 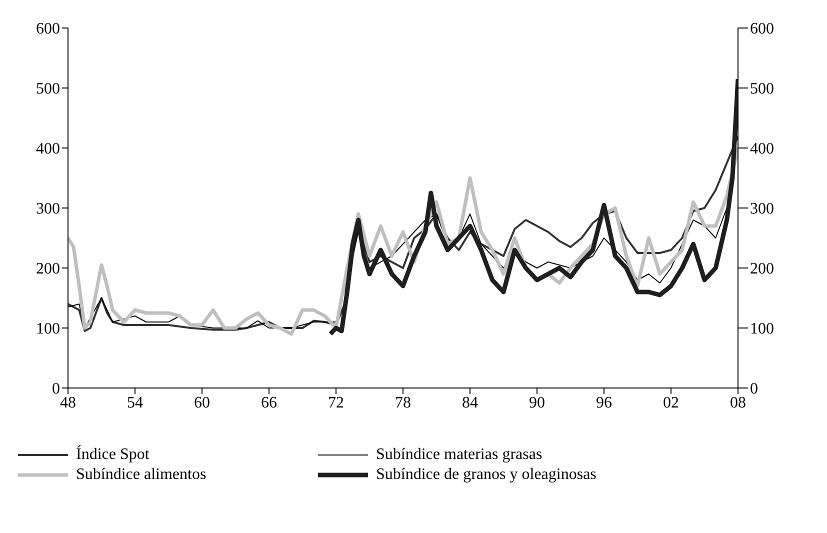 What do you see at coordinates (403, 403) in the screenshot?
I see `x-tick-label: 78` at bounding box center [403, 403].